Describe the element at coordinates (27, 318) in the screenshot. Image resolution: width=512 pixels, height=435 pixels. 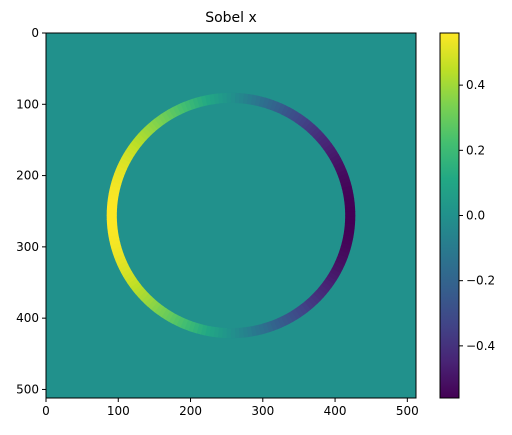
I see `y-tick-label: 400` at that location.